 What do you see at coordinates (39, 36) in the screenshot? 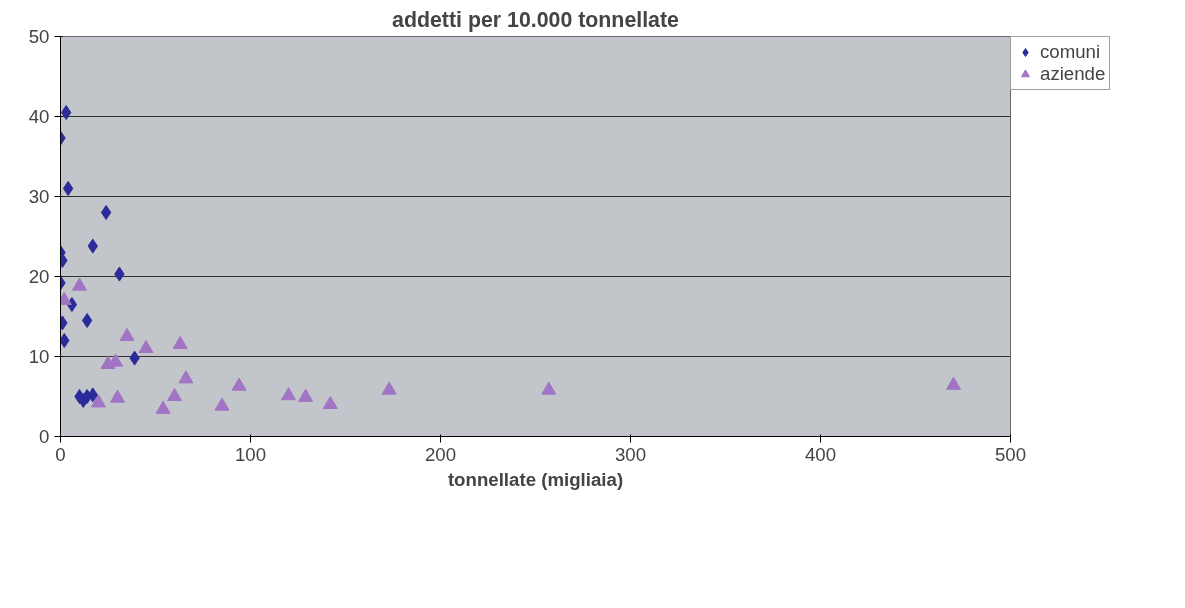
I see `y-tick-label: 50` at bounding box center [39, 36].